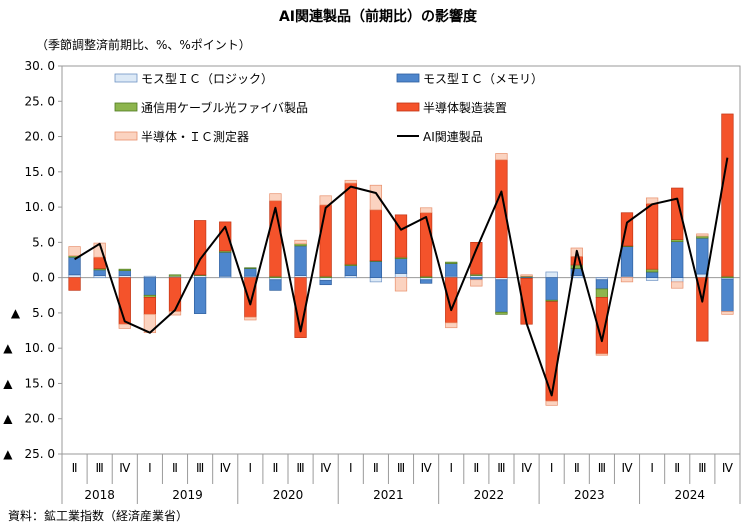  I want to click on legend-label: モス型ＩＣ（メモリ）, so click(483, 79).